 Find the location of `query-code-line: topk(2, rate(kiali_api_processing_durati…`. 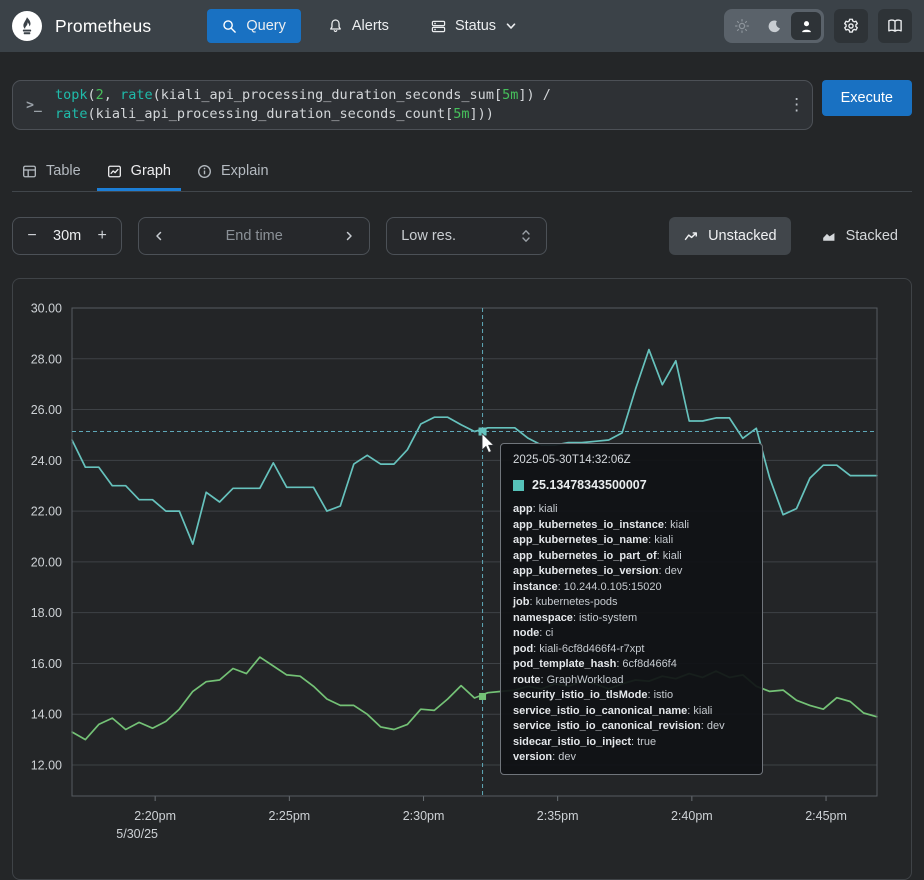

query-code-line: topk(2, rate(kiali_api_processing_durati… is located at coordinates (303, 95).